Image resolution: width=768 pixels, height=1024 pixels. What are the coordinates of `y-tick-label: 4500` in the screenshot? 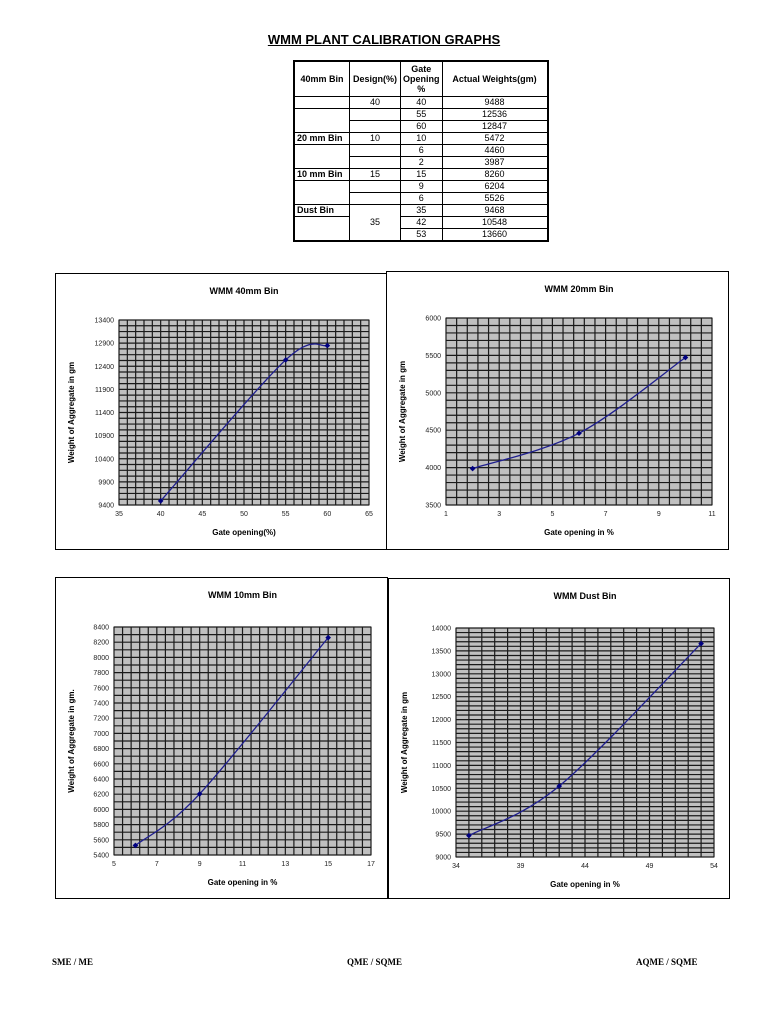 It's located at (433, 431).